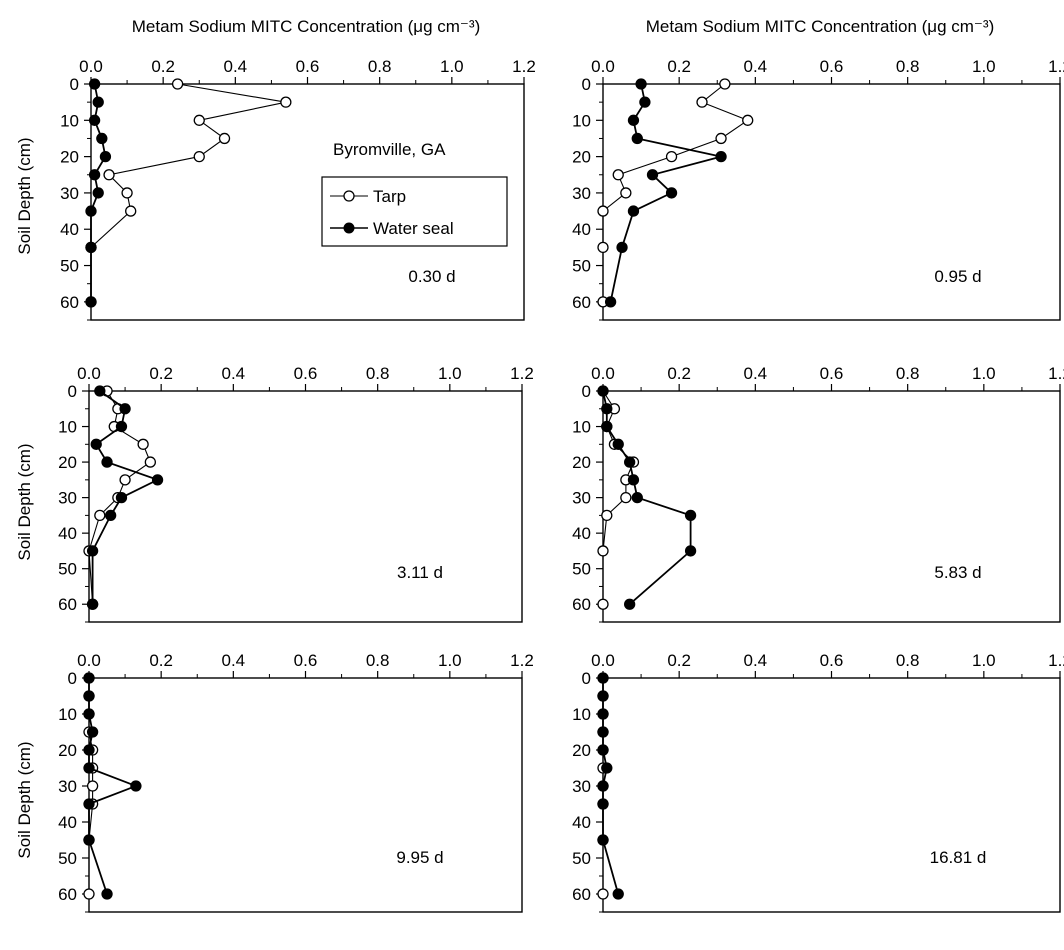 This screenshot has height=950, width=1064. What do you see at coordinates (414, 211) in the screenshot?
I see `legend-box` at bounding box center [414, 211].